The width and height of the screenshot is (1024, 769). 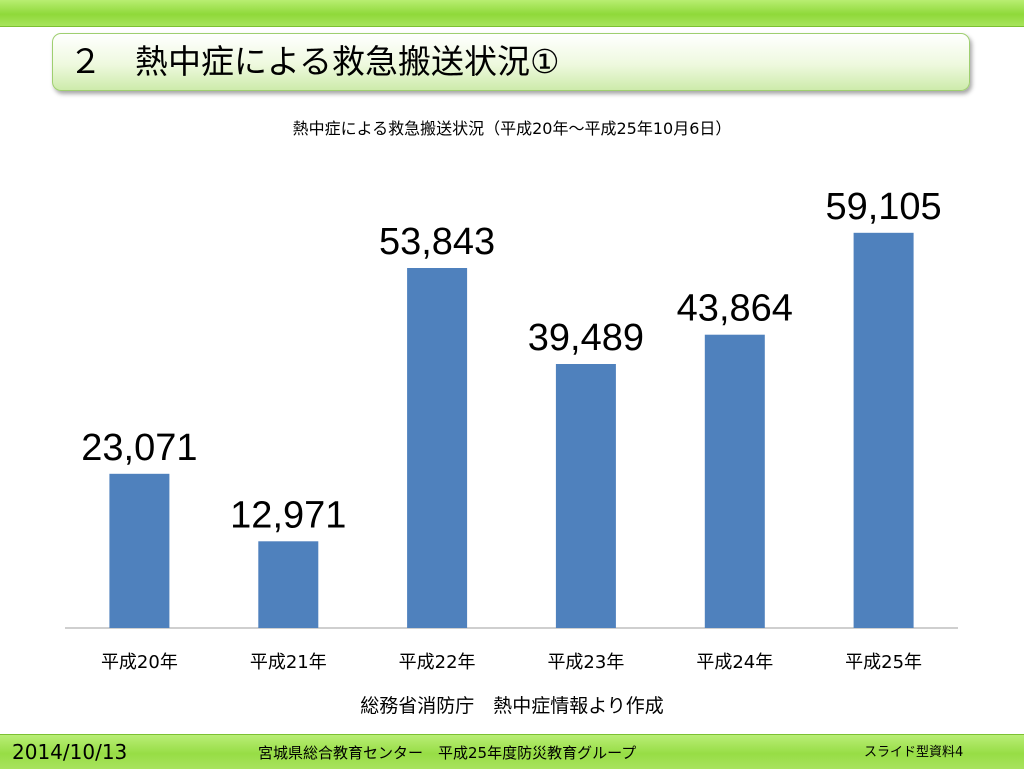 I want to click on x-tick-label-3: 平成22年, so click(x=437, y=662).